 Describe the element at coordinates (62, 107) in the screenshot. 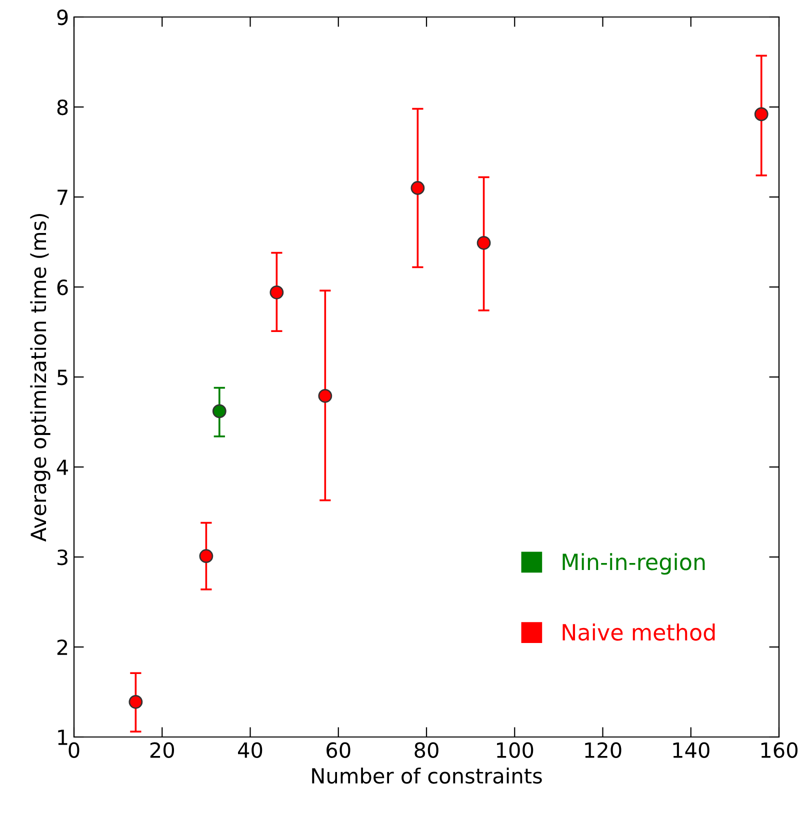

I see `y-tick-label: 8` at that location.